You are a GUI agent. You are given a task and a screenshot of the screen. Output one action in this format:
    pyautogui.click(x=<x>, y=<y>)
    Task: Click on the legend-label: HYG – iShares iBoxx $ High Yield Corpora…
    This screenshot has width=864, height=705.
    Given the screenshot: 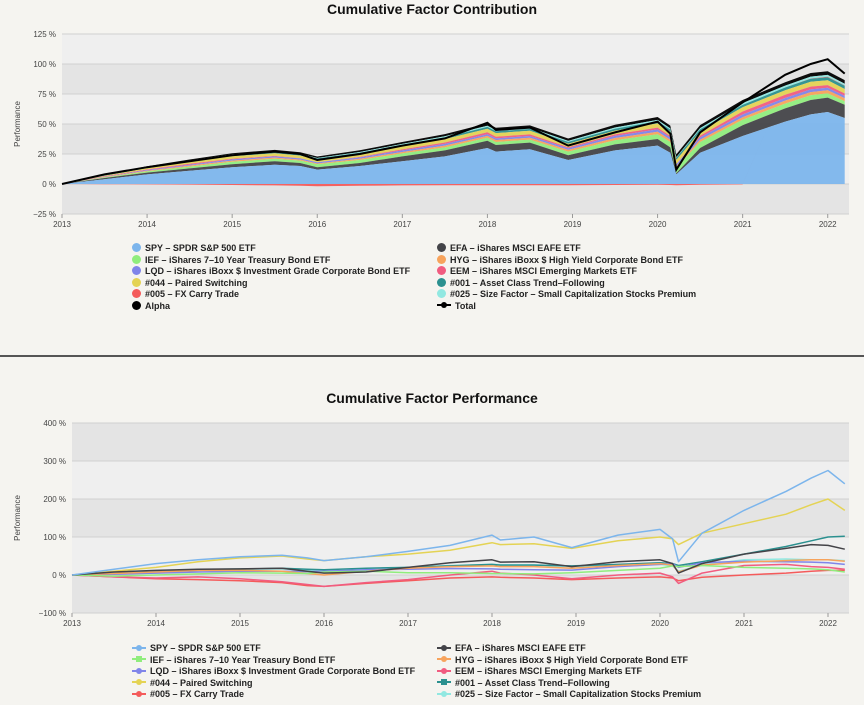 What is the action you would take?
    pyautogui.click(x=572, y=659)
    